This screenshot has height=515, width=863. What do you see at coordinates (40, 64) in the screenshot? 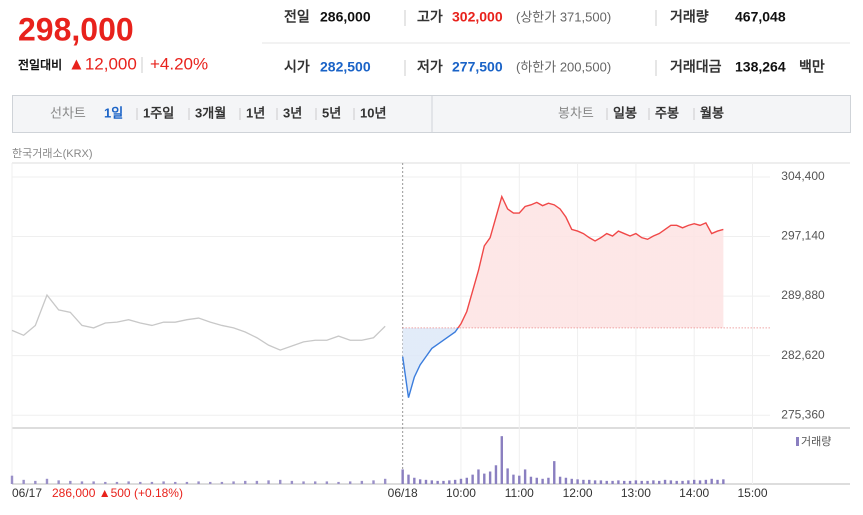
I see `change-label: 전일대비` at bounding box center [40, 64].